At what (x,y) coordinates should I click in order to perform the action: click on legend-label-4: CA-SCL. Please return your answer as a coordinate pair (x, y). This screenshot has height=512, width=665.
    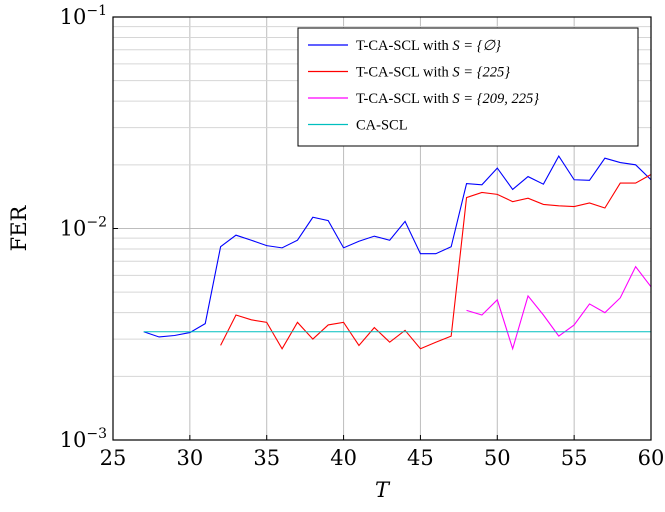
    Looking at the image, I should click on (382, 126).